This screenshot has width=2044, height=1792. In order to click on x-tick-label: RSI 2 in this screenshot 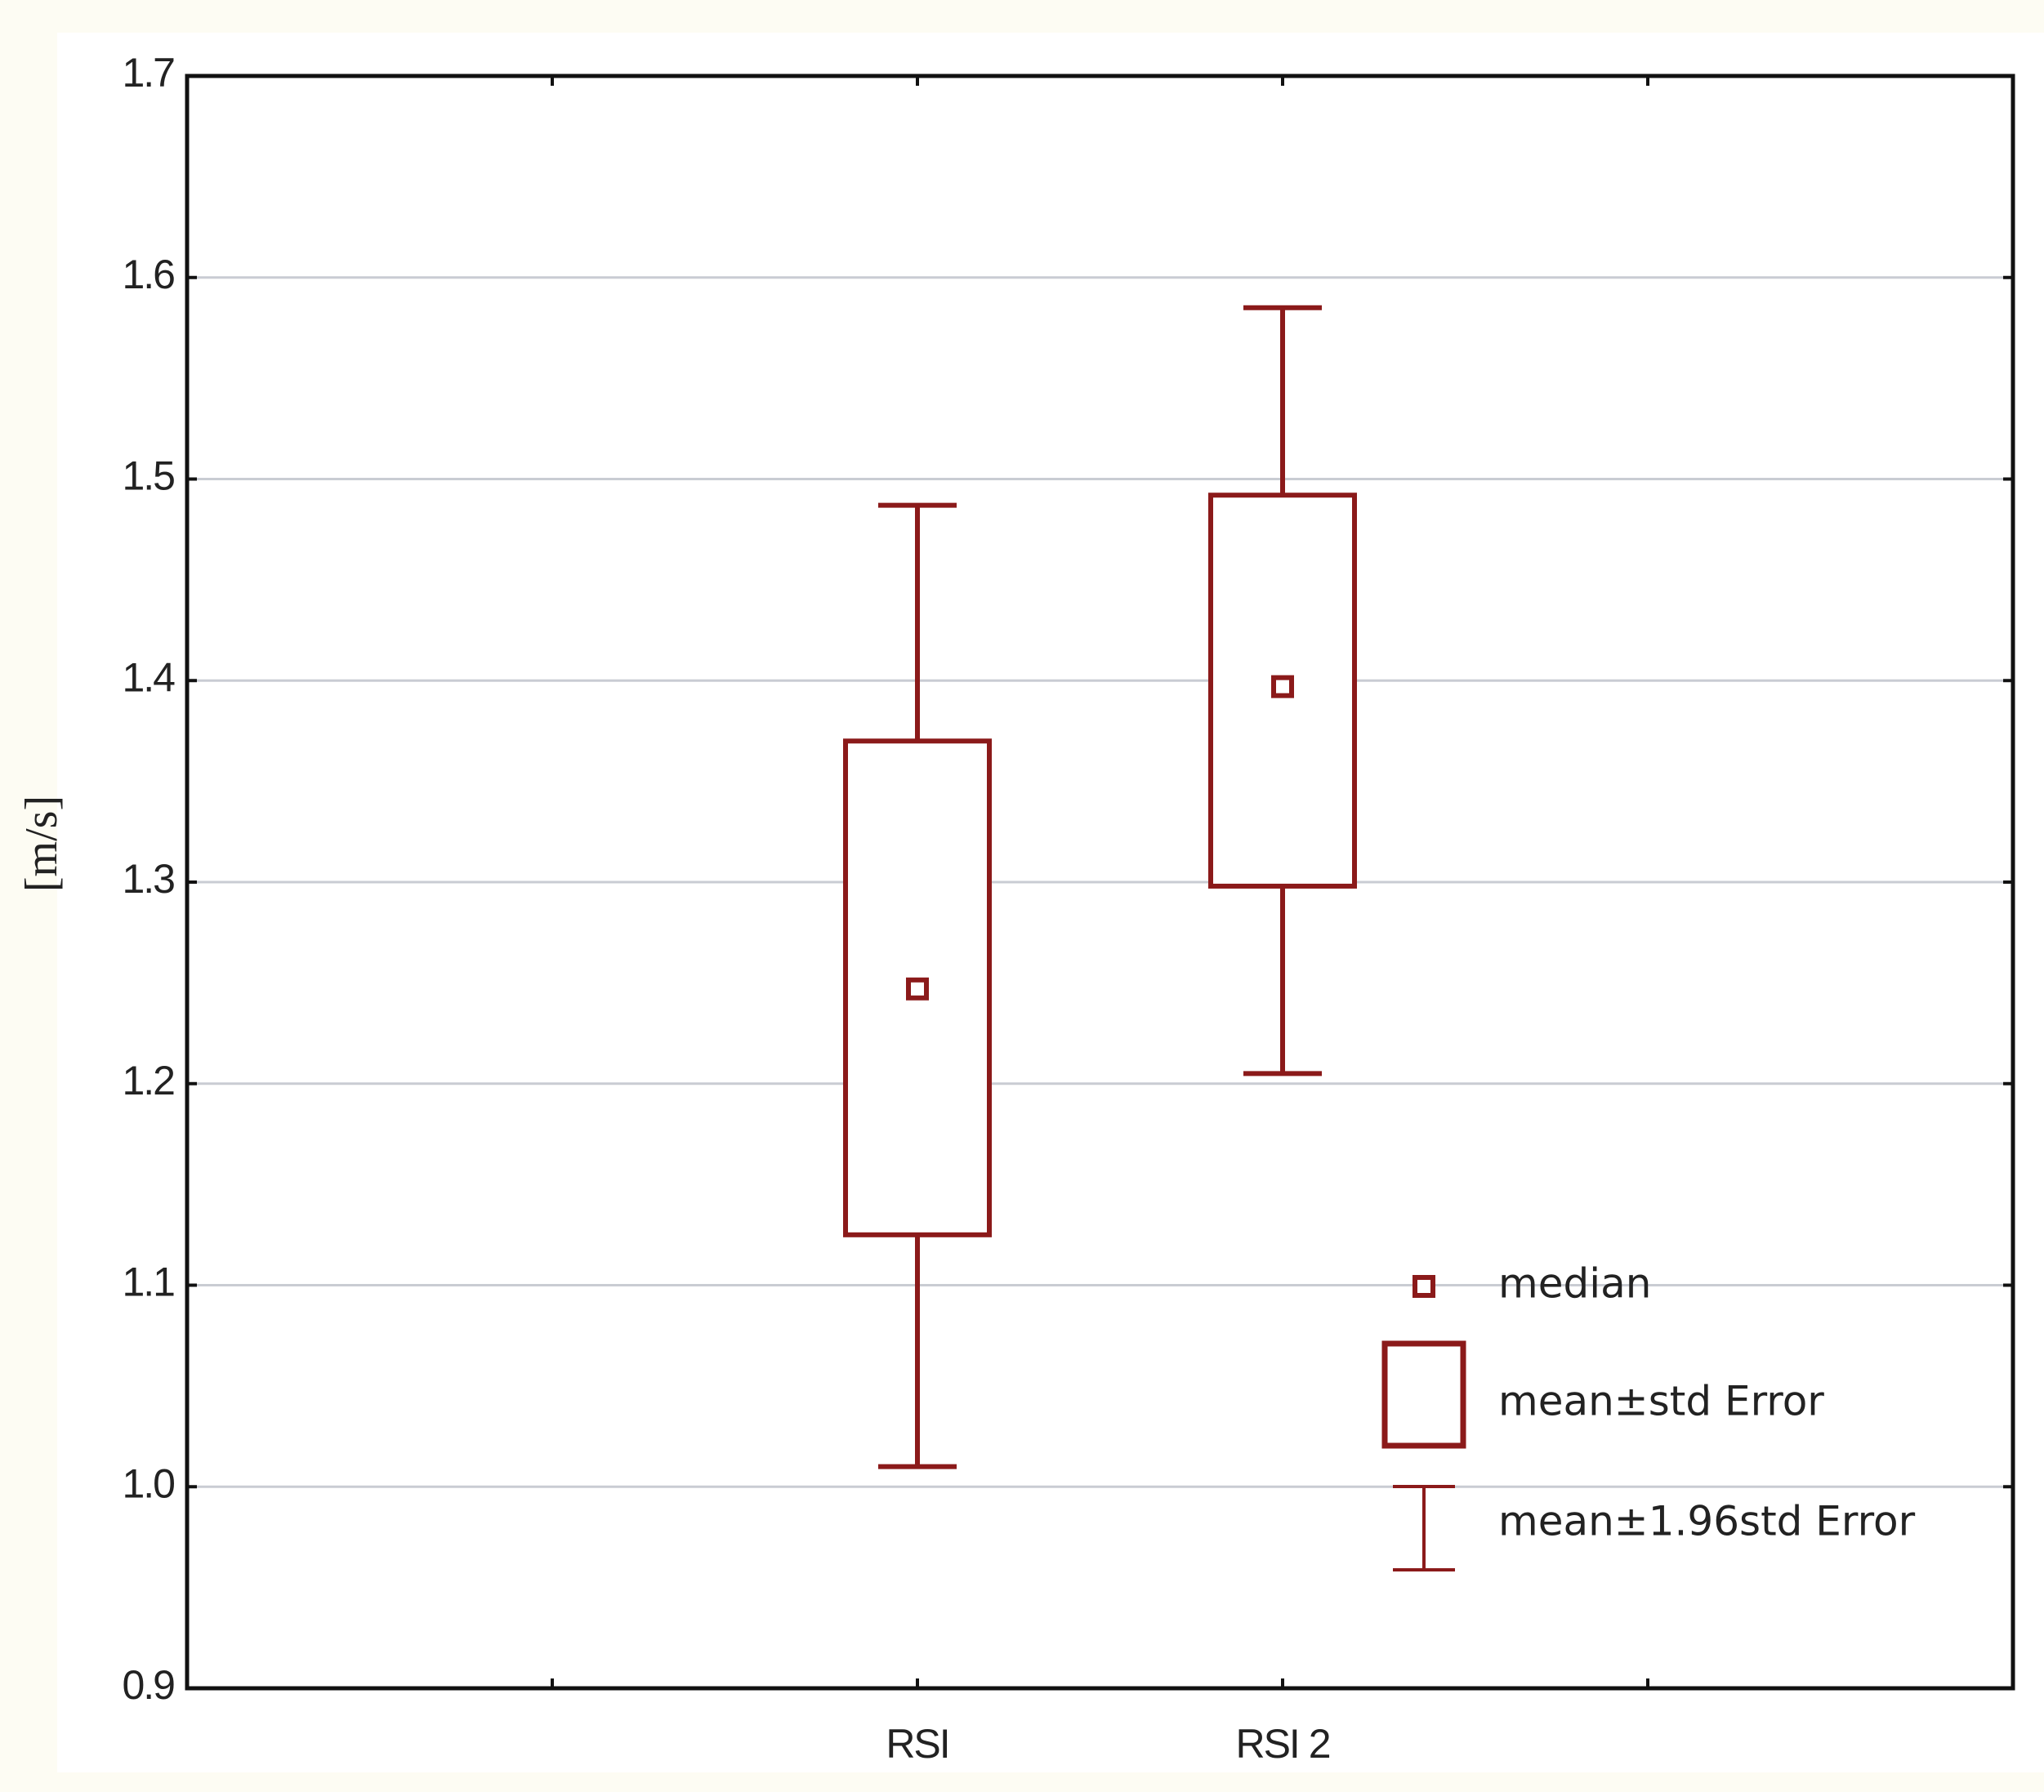, I will do `click(1282, 1744)`.